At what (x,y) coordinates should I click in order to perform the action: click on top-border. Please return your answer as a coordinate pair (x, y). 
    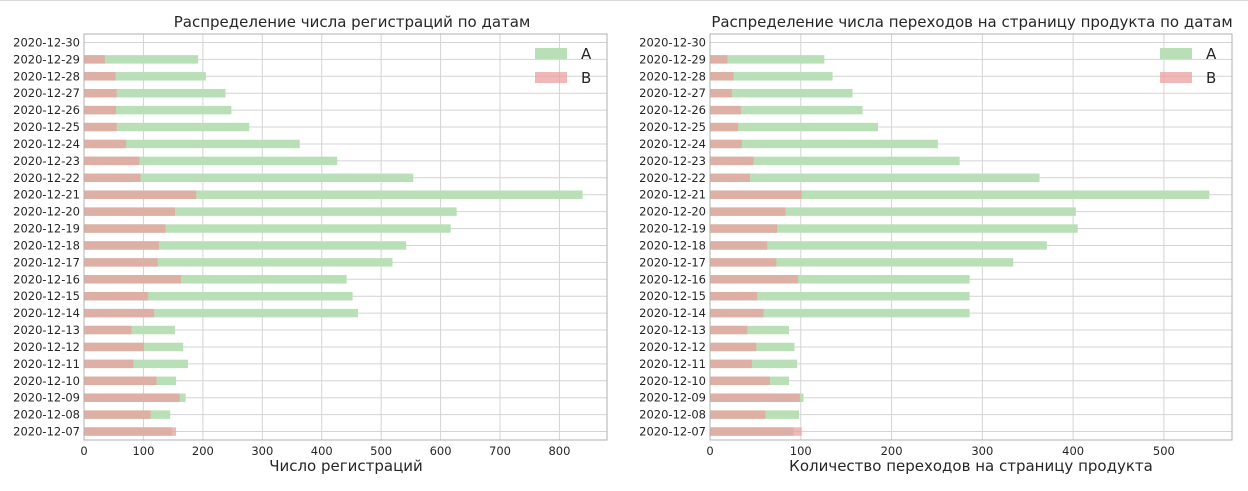
    Looking at the image, I should click on (624, 0).